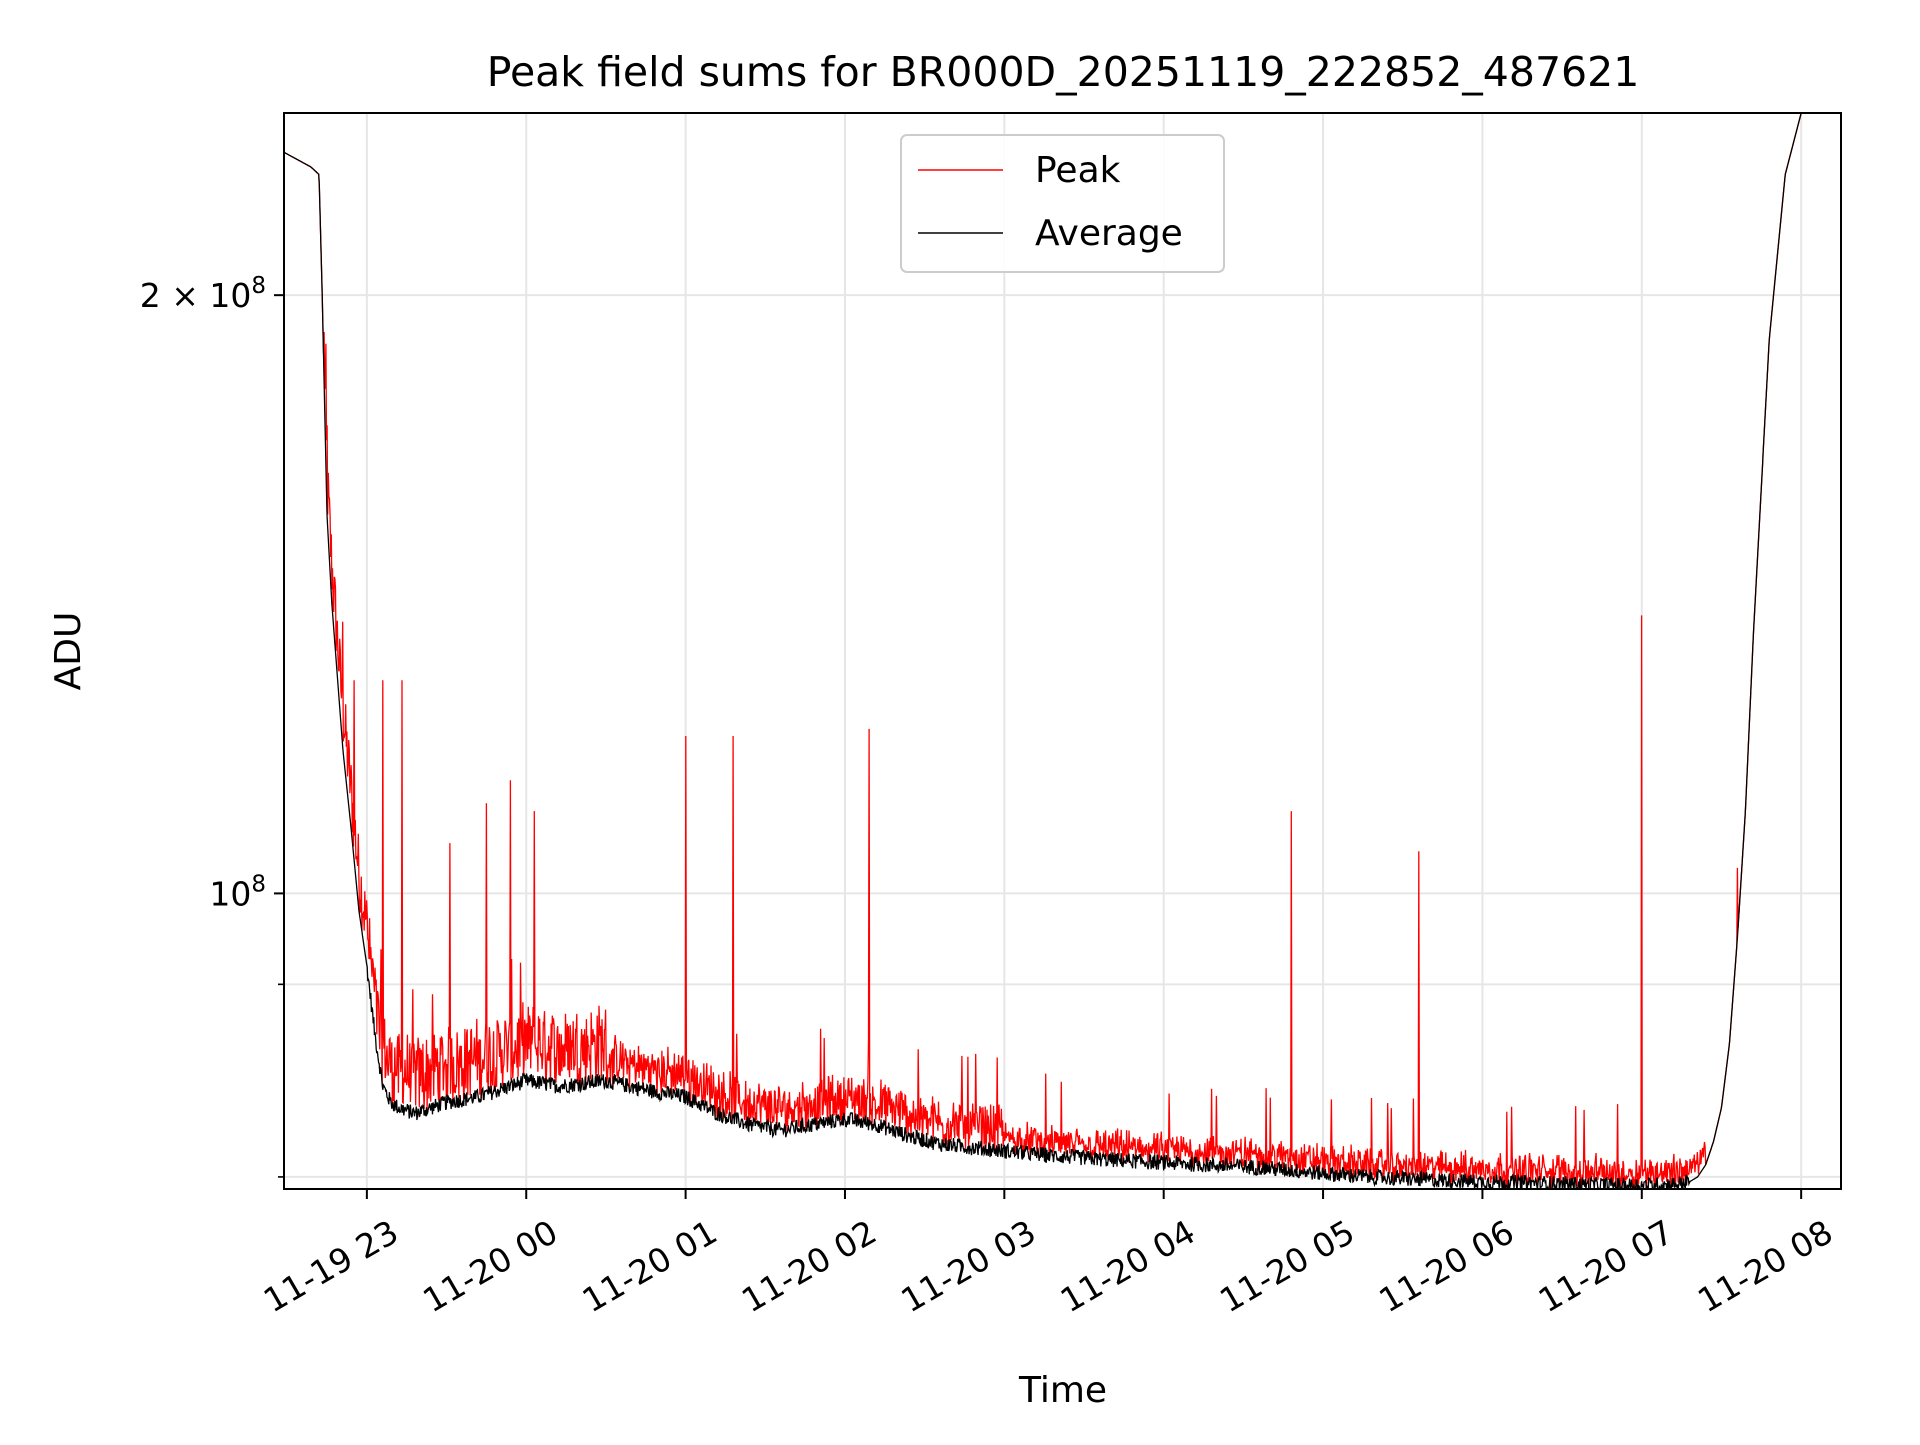 The height and width of the screenshot is (1445, 1920). I want to click on x-axis-label: Time, so click(1062, 1390).